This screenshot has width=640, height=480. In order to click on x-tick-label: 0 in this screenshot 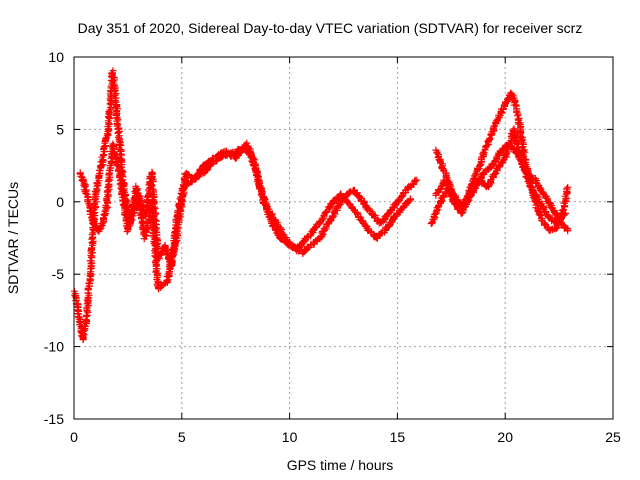, I will do `click(74, 437)`.